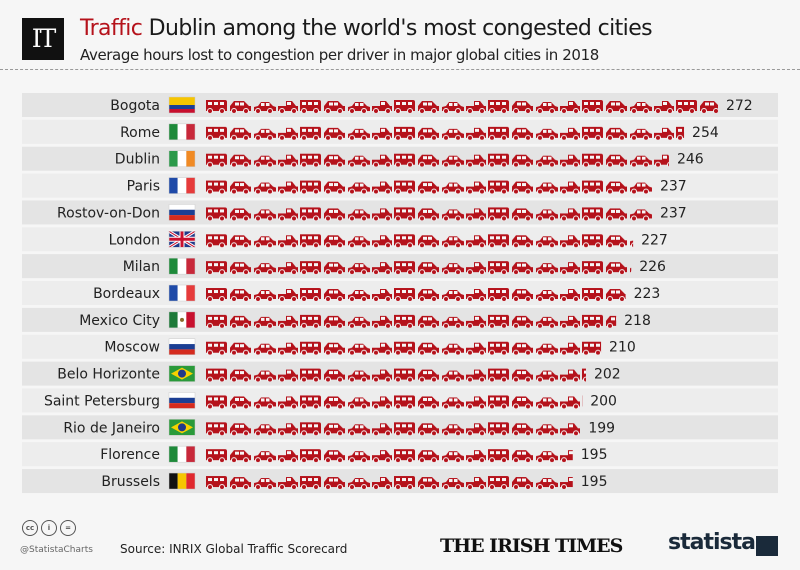  What do you see at coordinates (603, 401) in the screenshot?
I see `value-label: 200` at bounding box center [603, 401].